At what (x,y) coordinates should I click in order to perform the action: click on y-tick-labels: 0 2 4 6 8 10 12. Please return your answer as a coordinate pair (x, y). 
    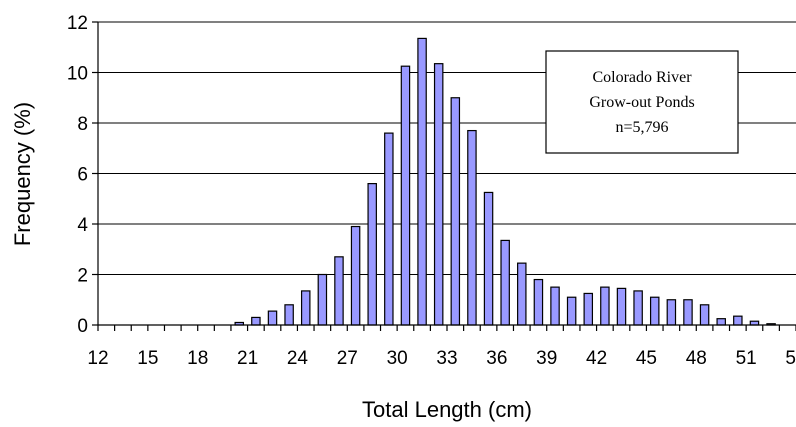
    Looking at the image, I should click on (78, 175).